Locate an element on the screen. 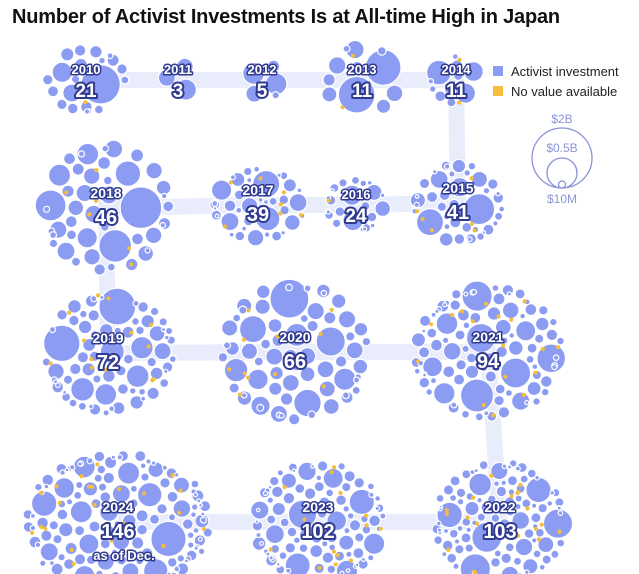  cluster-2019 is located at coordinates (109, 352).